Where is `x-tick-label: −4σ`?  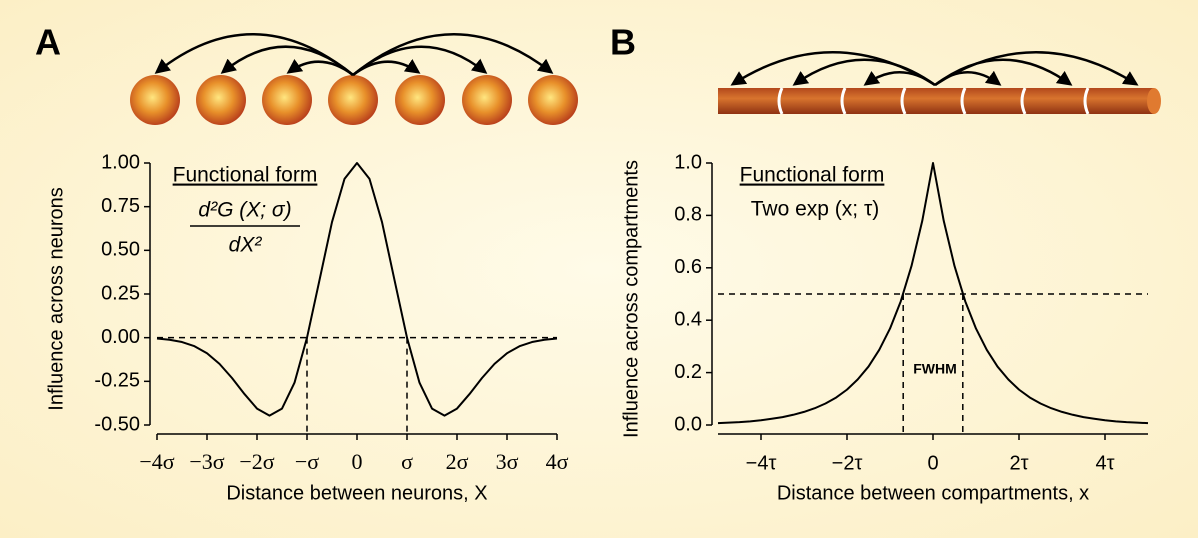 x-tick-label: −4σ is located at coordinates (156, 461).